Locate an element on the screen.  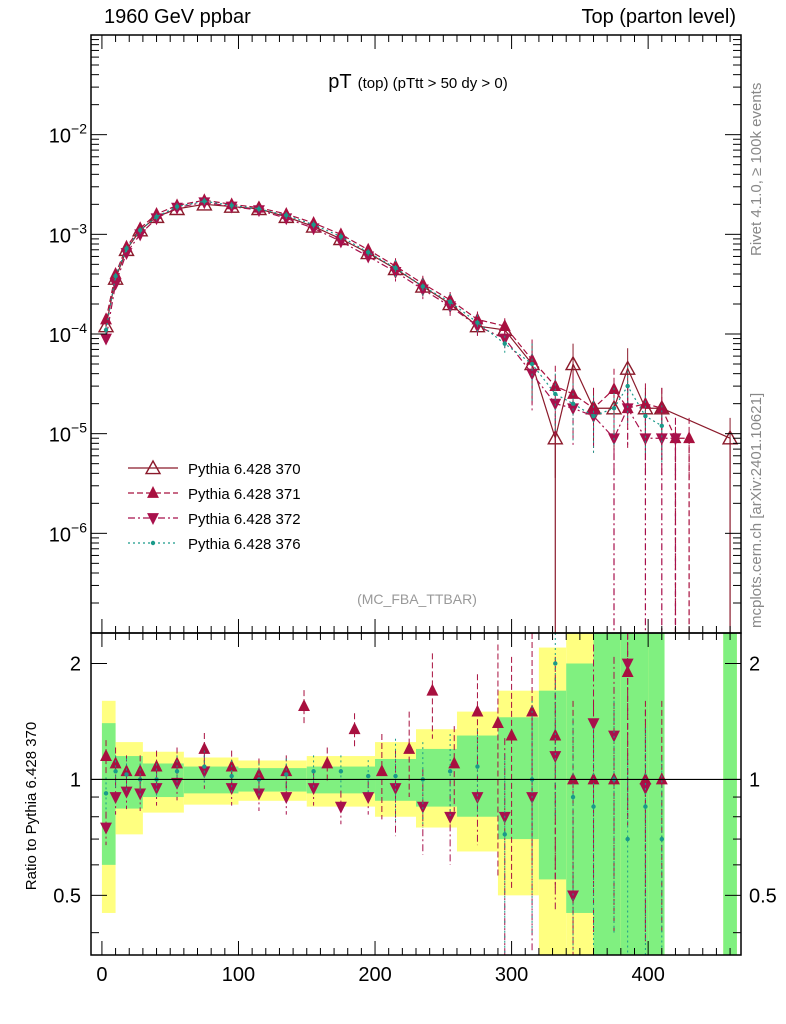
legend-label-3: Pythia 6.428 376 is located at coordinates (244, 544).